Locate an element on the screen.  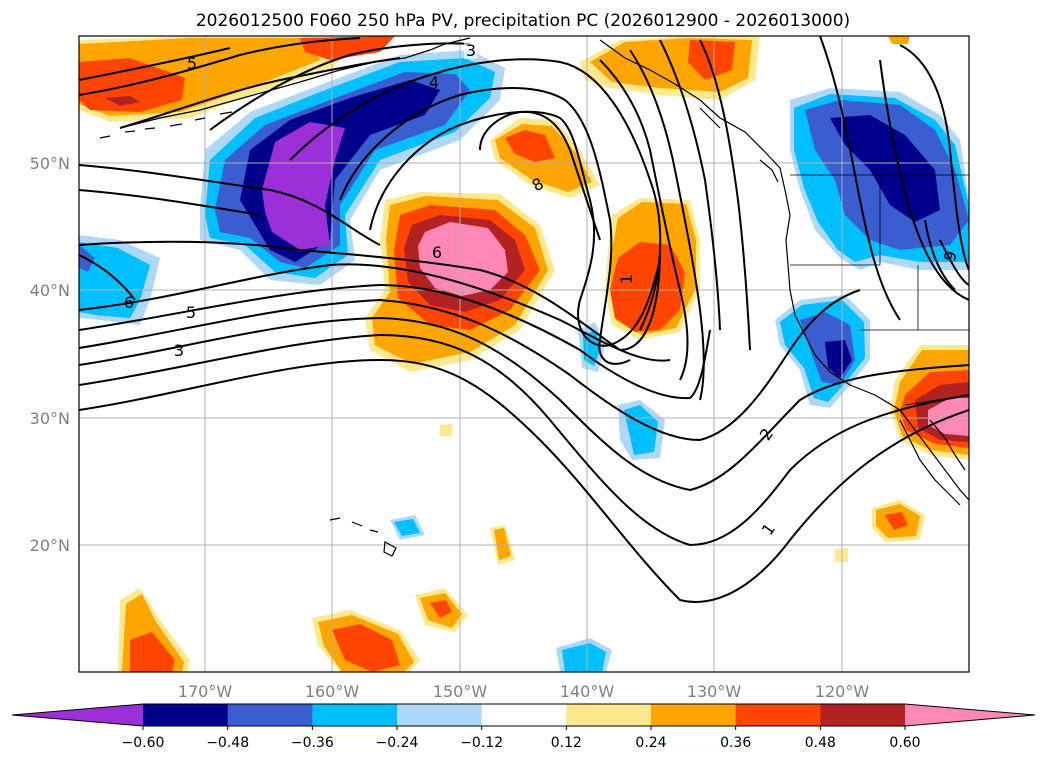
colorbar-tick-label: 0.60 is located at coordinates (904, 743).